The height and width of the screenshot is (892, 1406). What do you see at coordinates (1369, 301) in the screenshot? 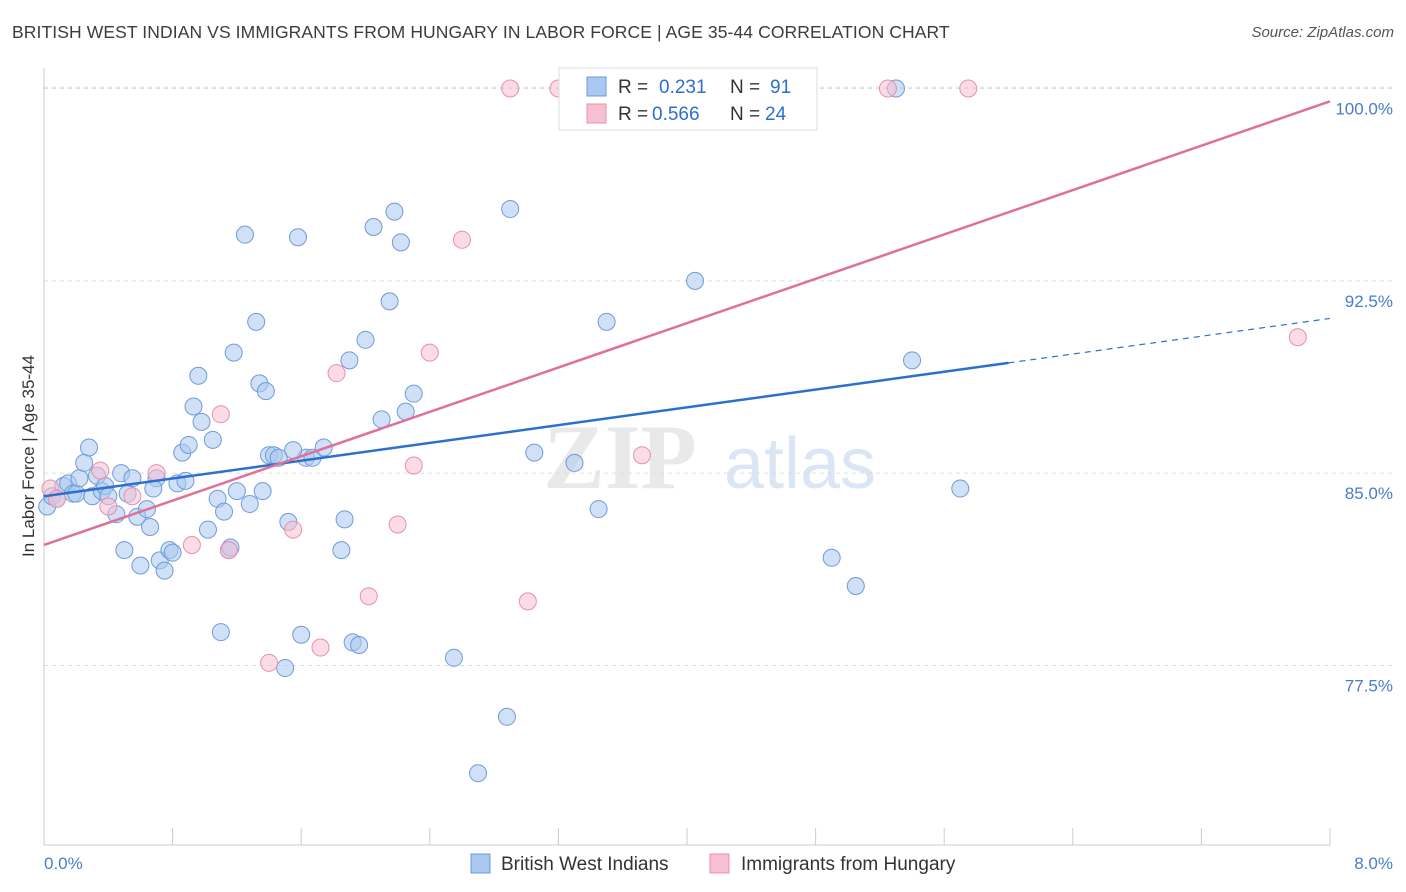
I see `y-tick-label: 92.5%` at bounding box center [1369, 301].